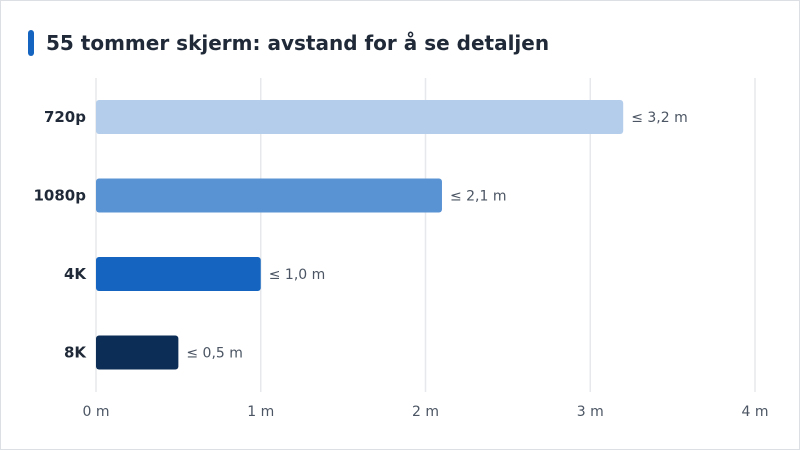  I want to click on data-label: ≤ 2,1 m, so click(478, 197).